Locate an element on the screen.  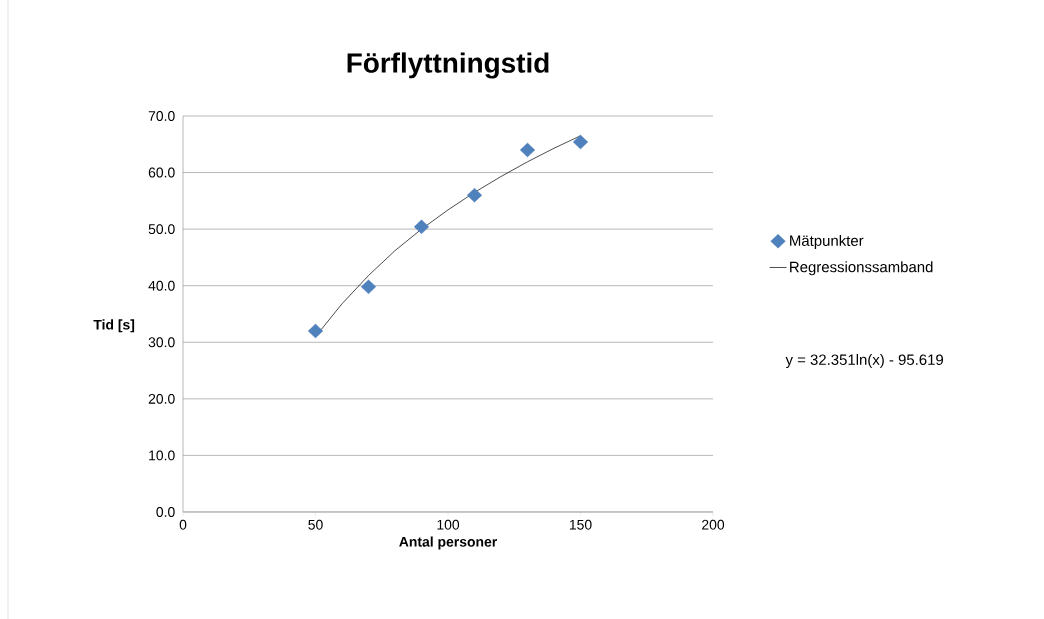
y-axis-title: Tid [s] is located at coordinates (114, 326).